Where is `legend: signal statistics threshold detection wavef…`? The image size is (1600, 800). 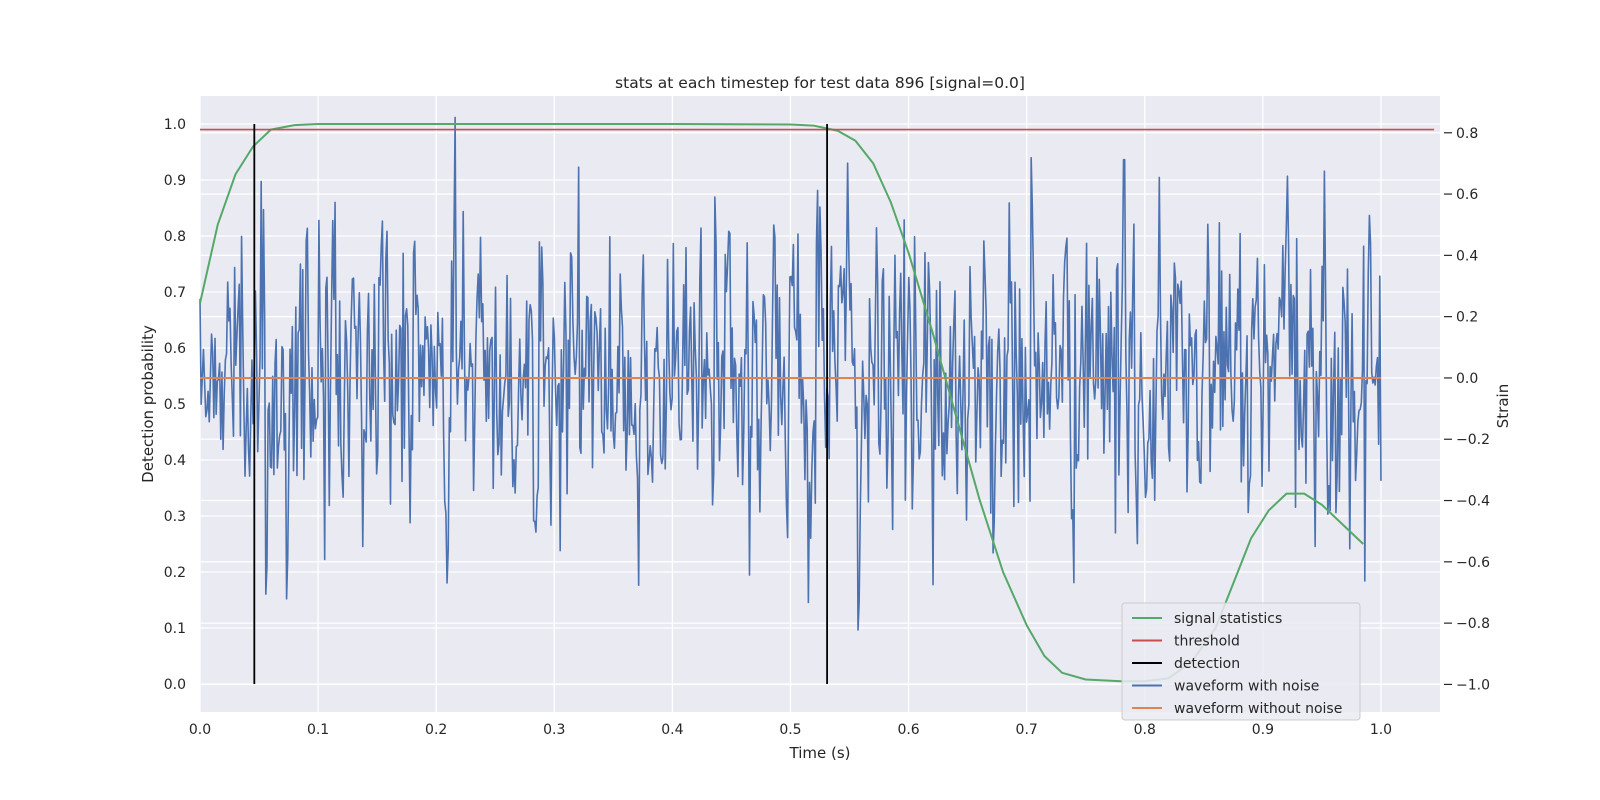 legend: signal statistics threshold detection wavef… is located at coordinates (1241, 661).